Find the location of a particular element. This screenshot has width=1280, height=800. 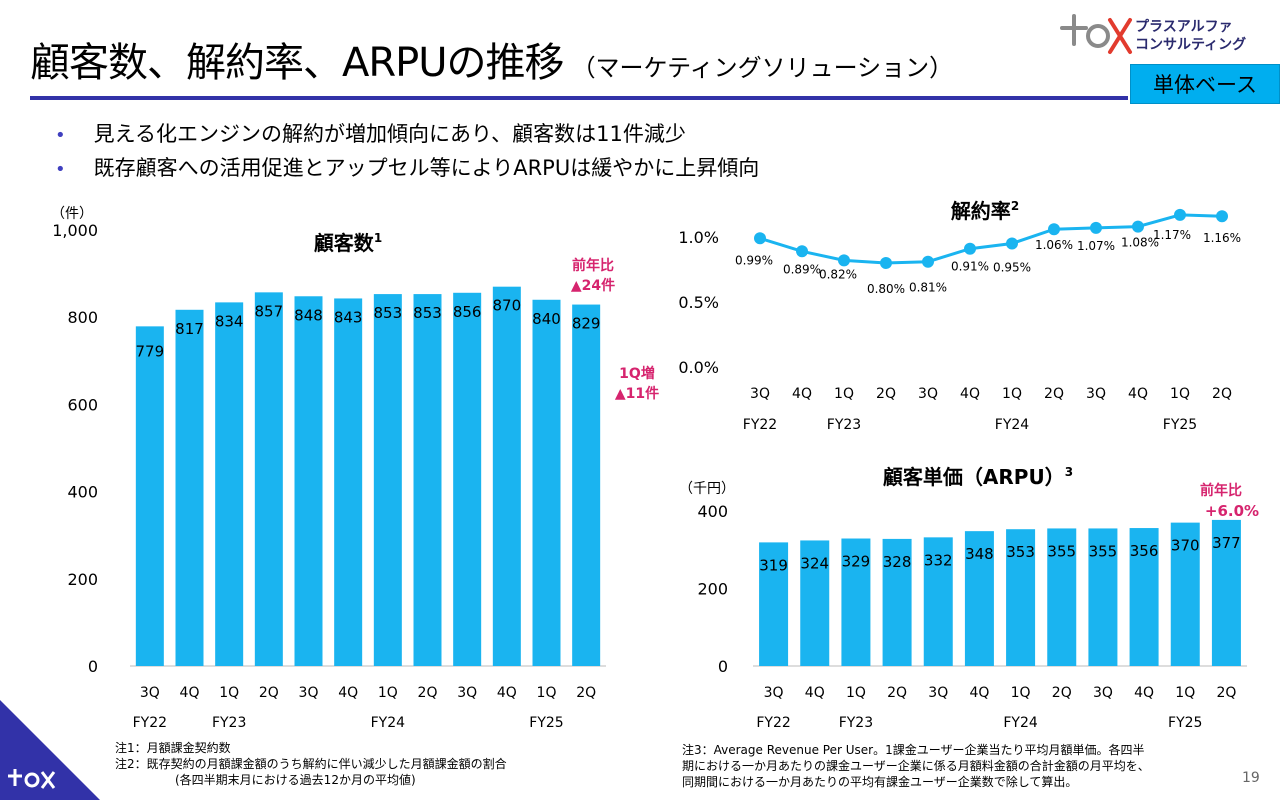

churn-value-label: 0.80% is located at coordinates (886, 289).